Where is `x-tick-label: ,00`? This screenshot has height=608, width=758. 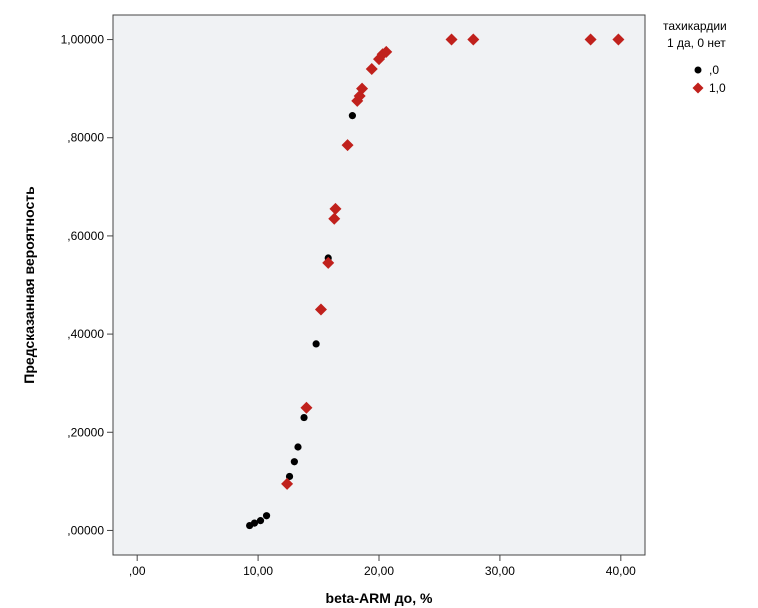
x-tick-label: ,00 is located at coordinates (137, 571).